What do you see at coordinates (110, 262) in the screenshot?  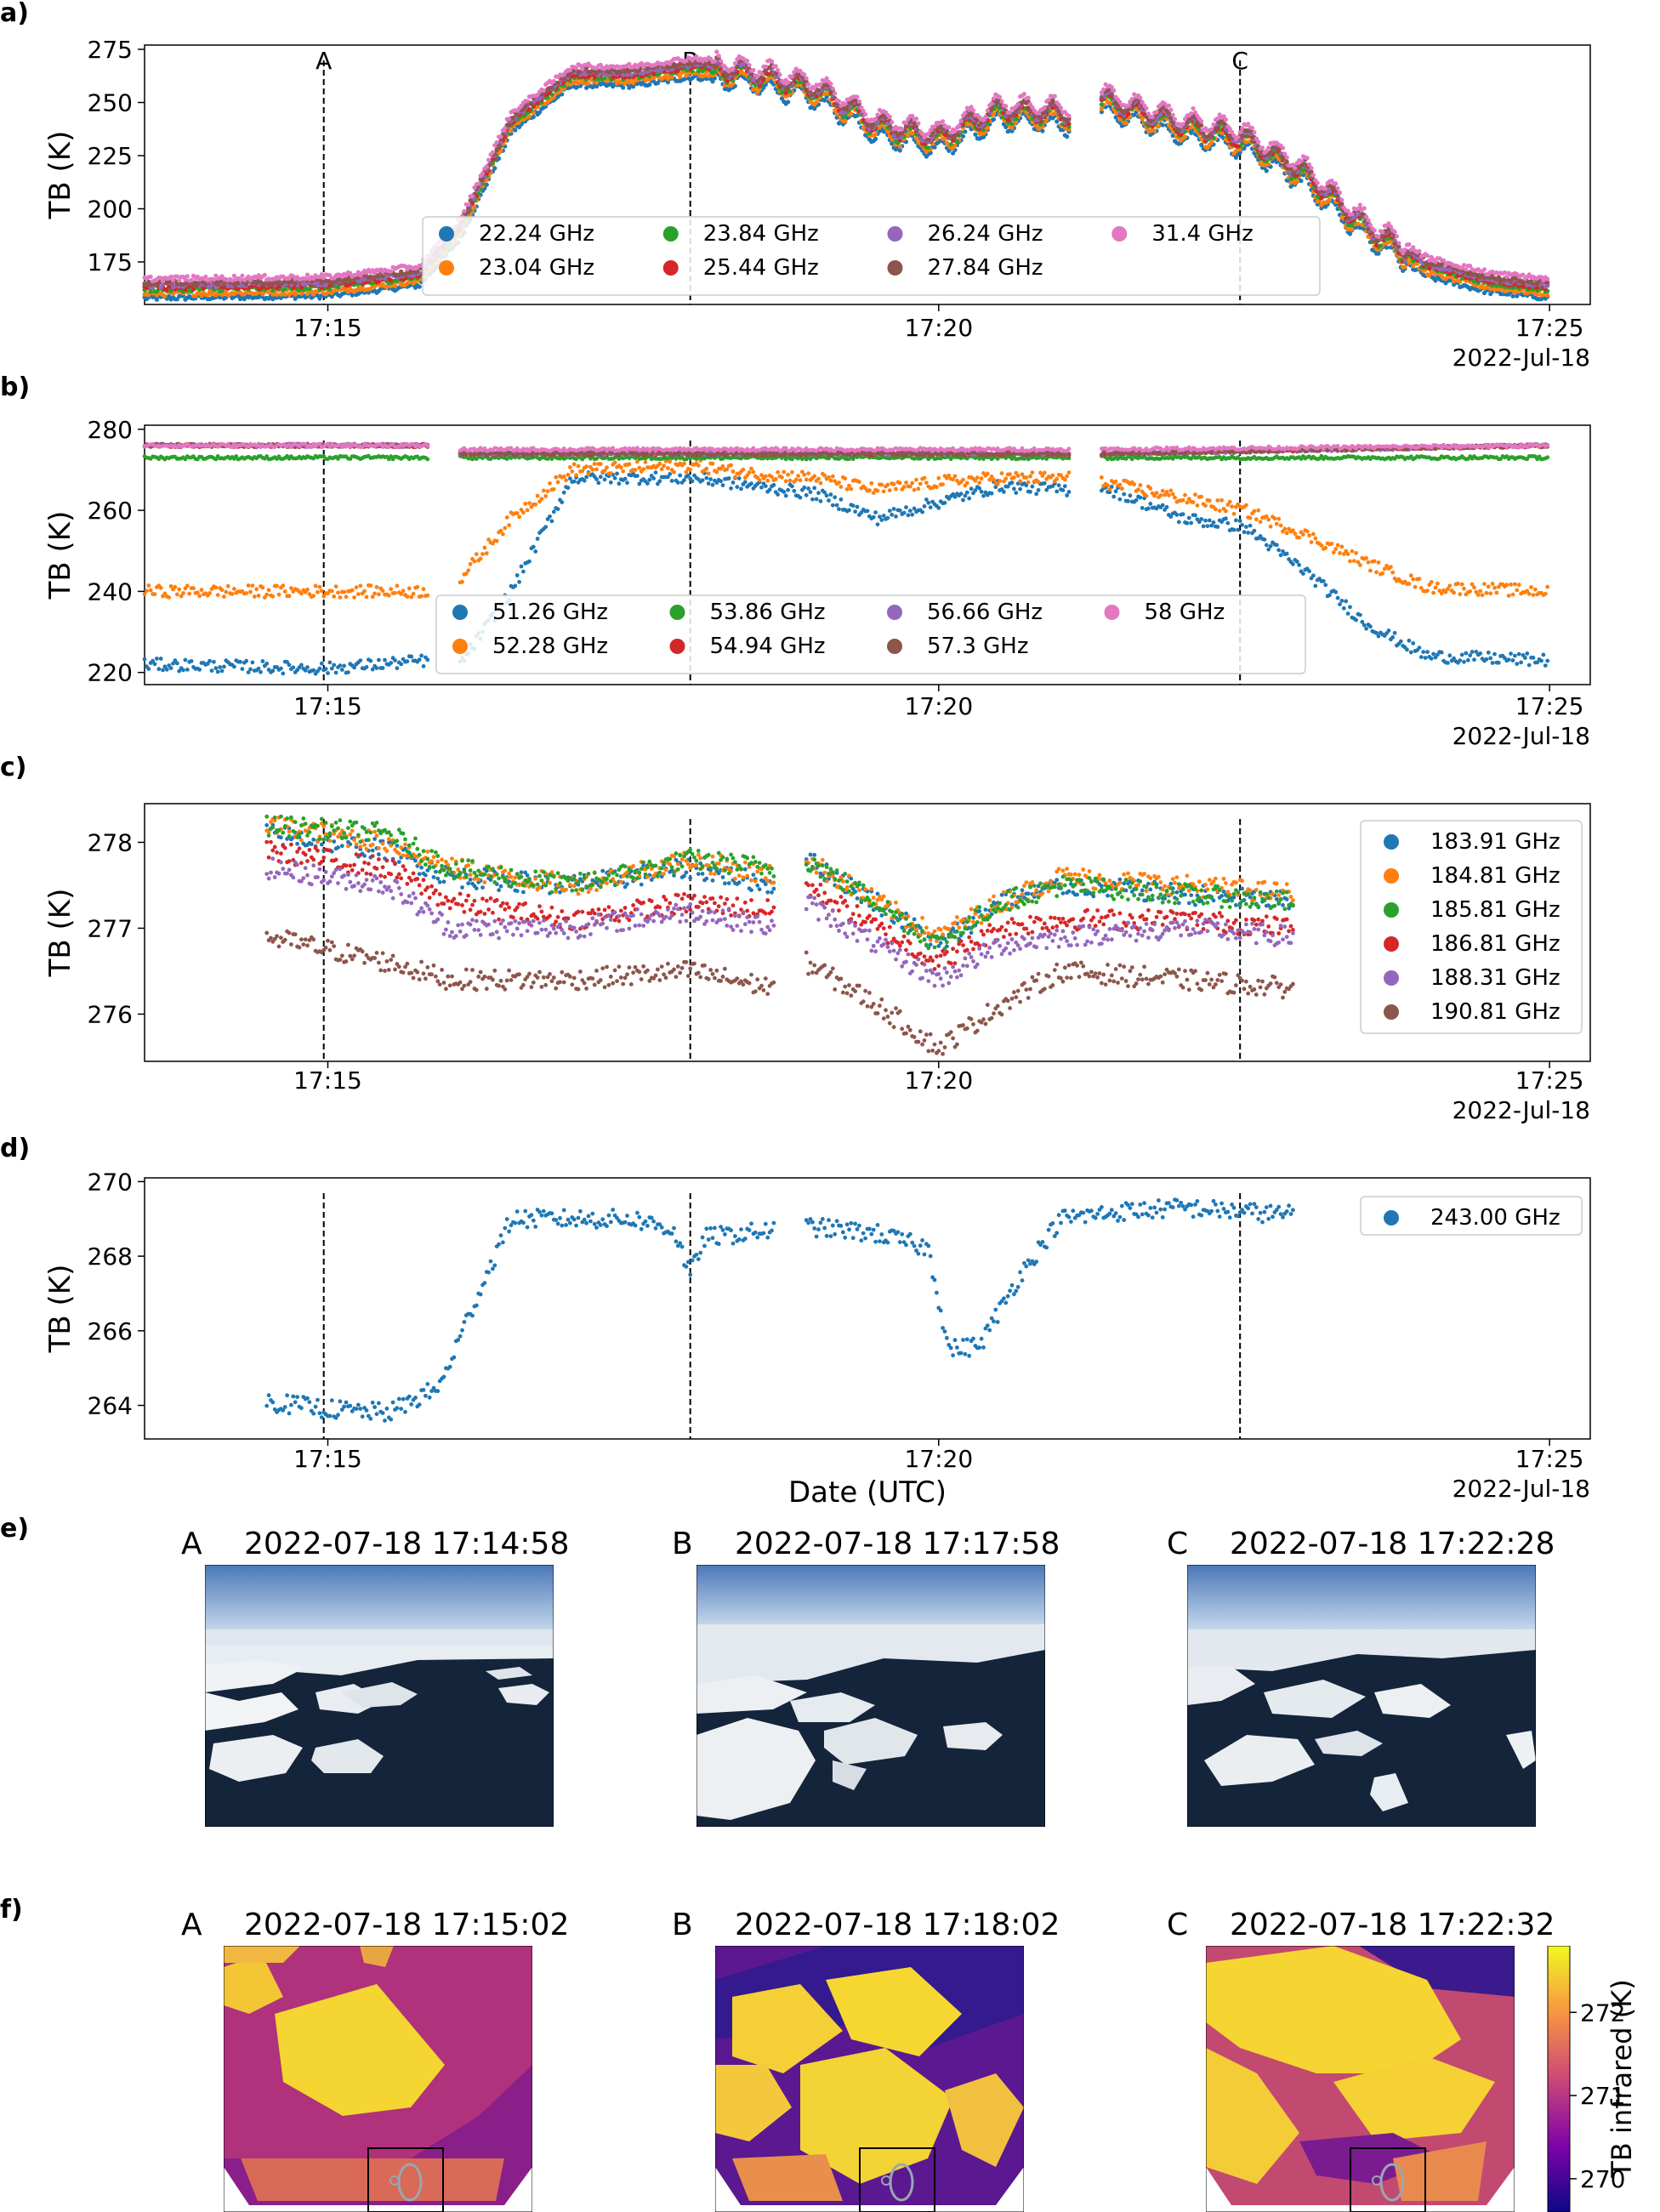 I see `y-tick-label: 175` at bounding box center [110, 262].